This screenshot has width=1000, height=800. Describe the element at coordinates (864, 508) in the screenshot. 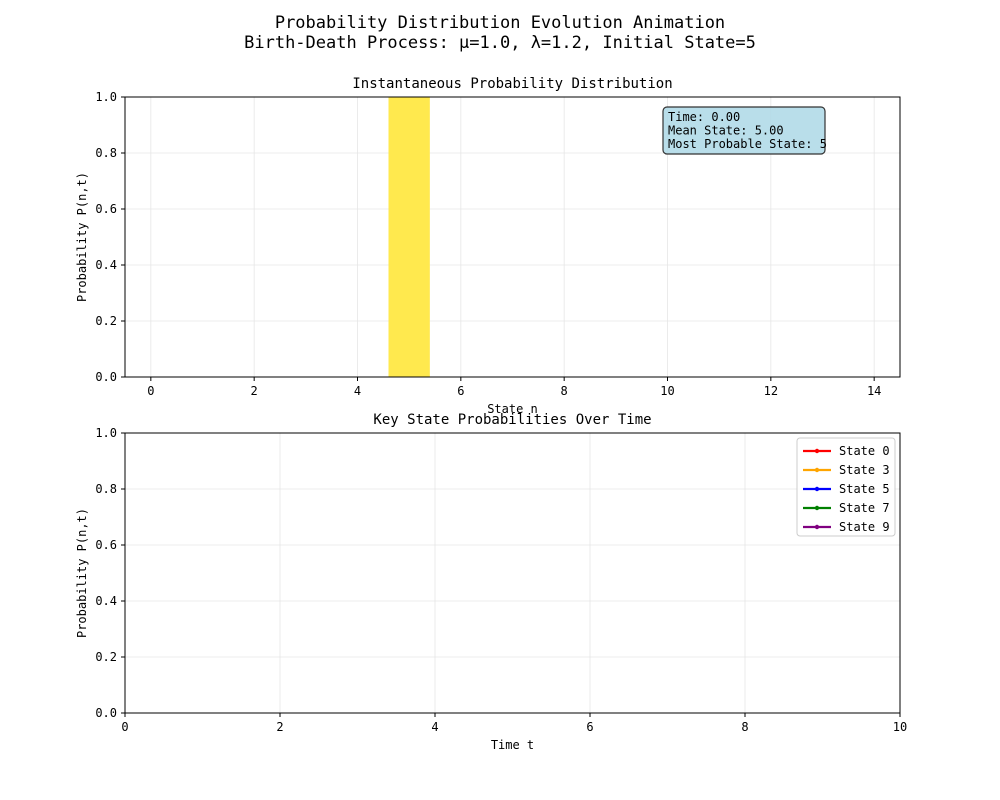

I see `legend-label: State 7` at that location.